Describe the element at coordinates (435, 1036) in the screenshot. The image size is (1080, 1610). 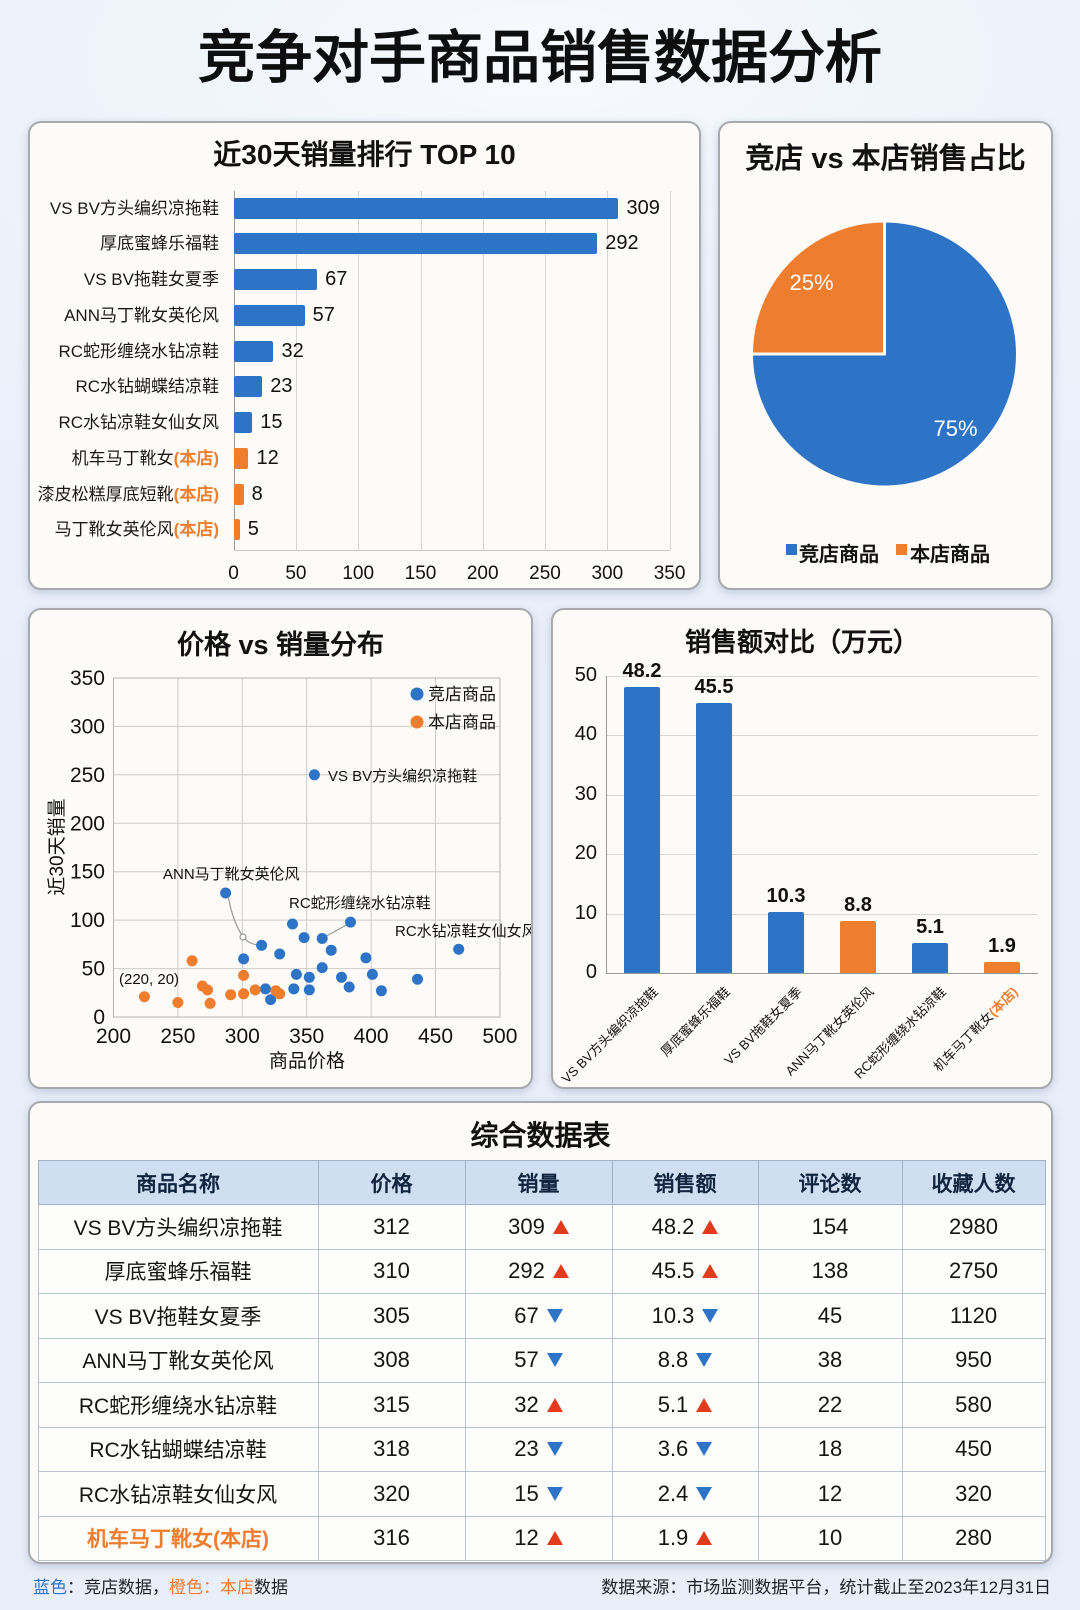
I see `svg-text: 450` at that location.